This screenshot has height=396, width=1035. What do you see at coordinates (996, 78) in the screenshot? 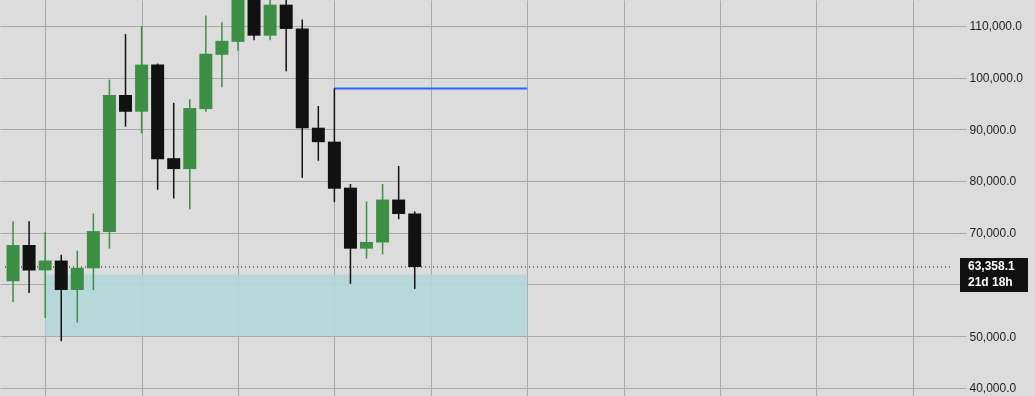
I see `y-tick-label: 100,000.0` at bounding box center [996, 78].